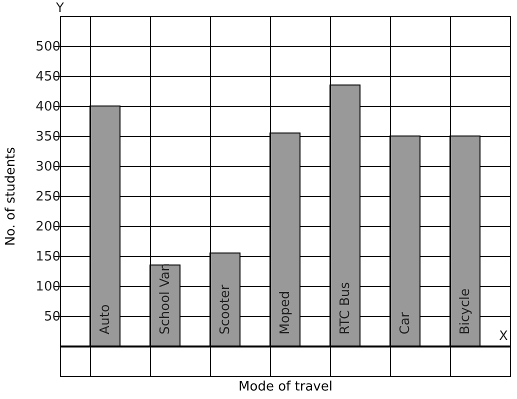 The width and height of the screenshot is (517, 399). Describe the element at coordinates (48, 137) in the screenshot. I see `y-tick-label: 350` at that location.